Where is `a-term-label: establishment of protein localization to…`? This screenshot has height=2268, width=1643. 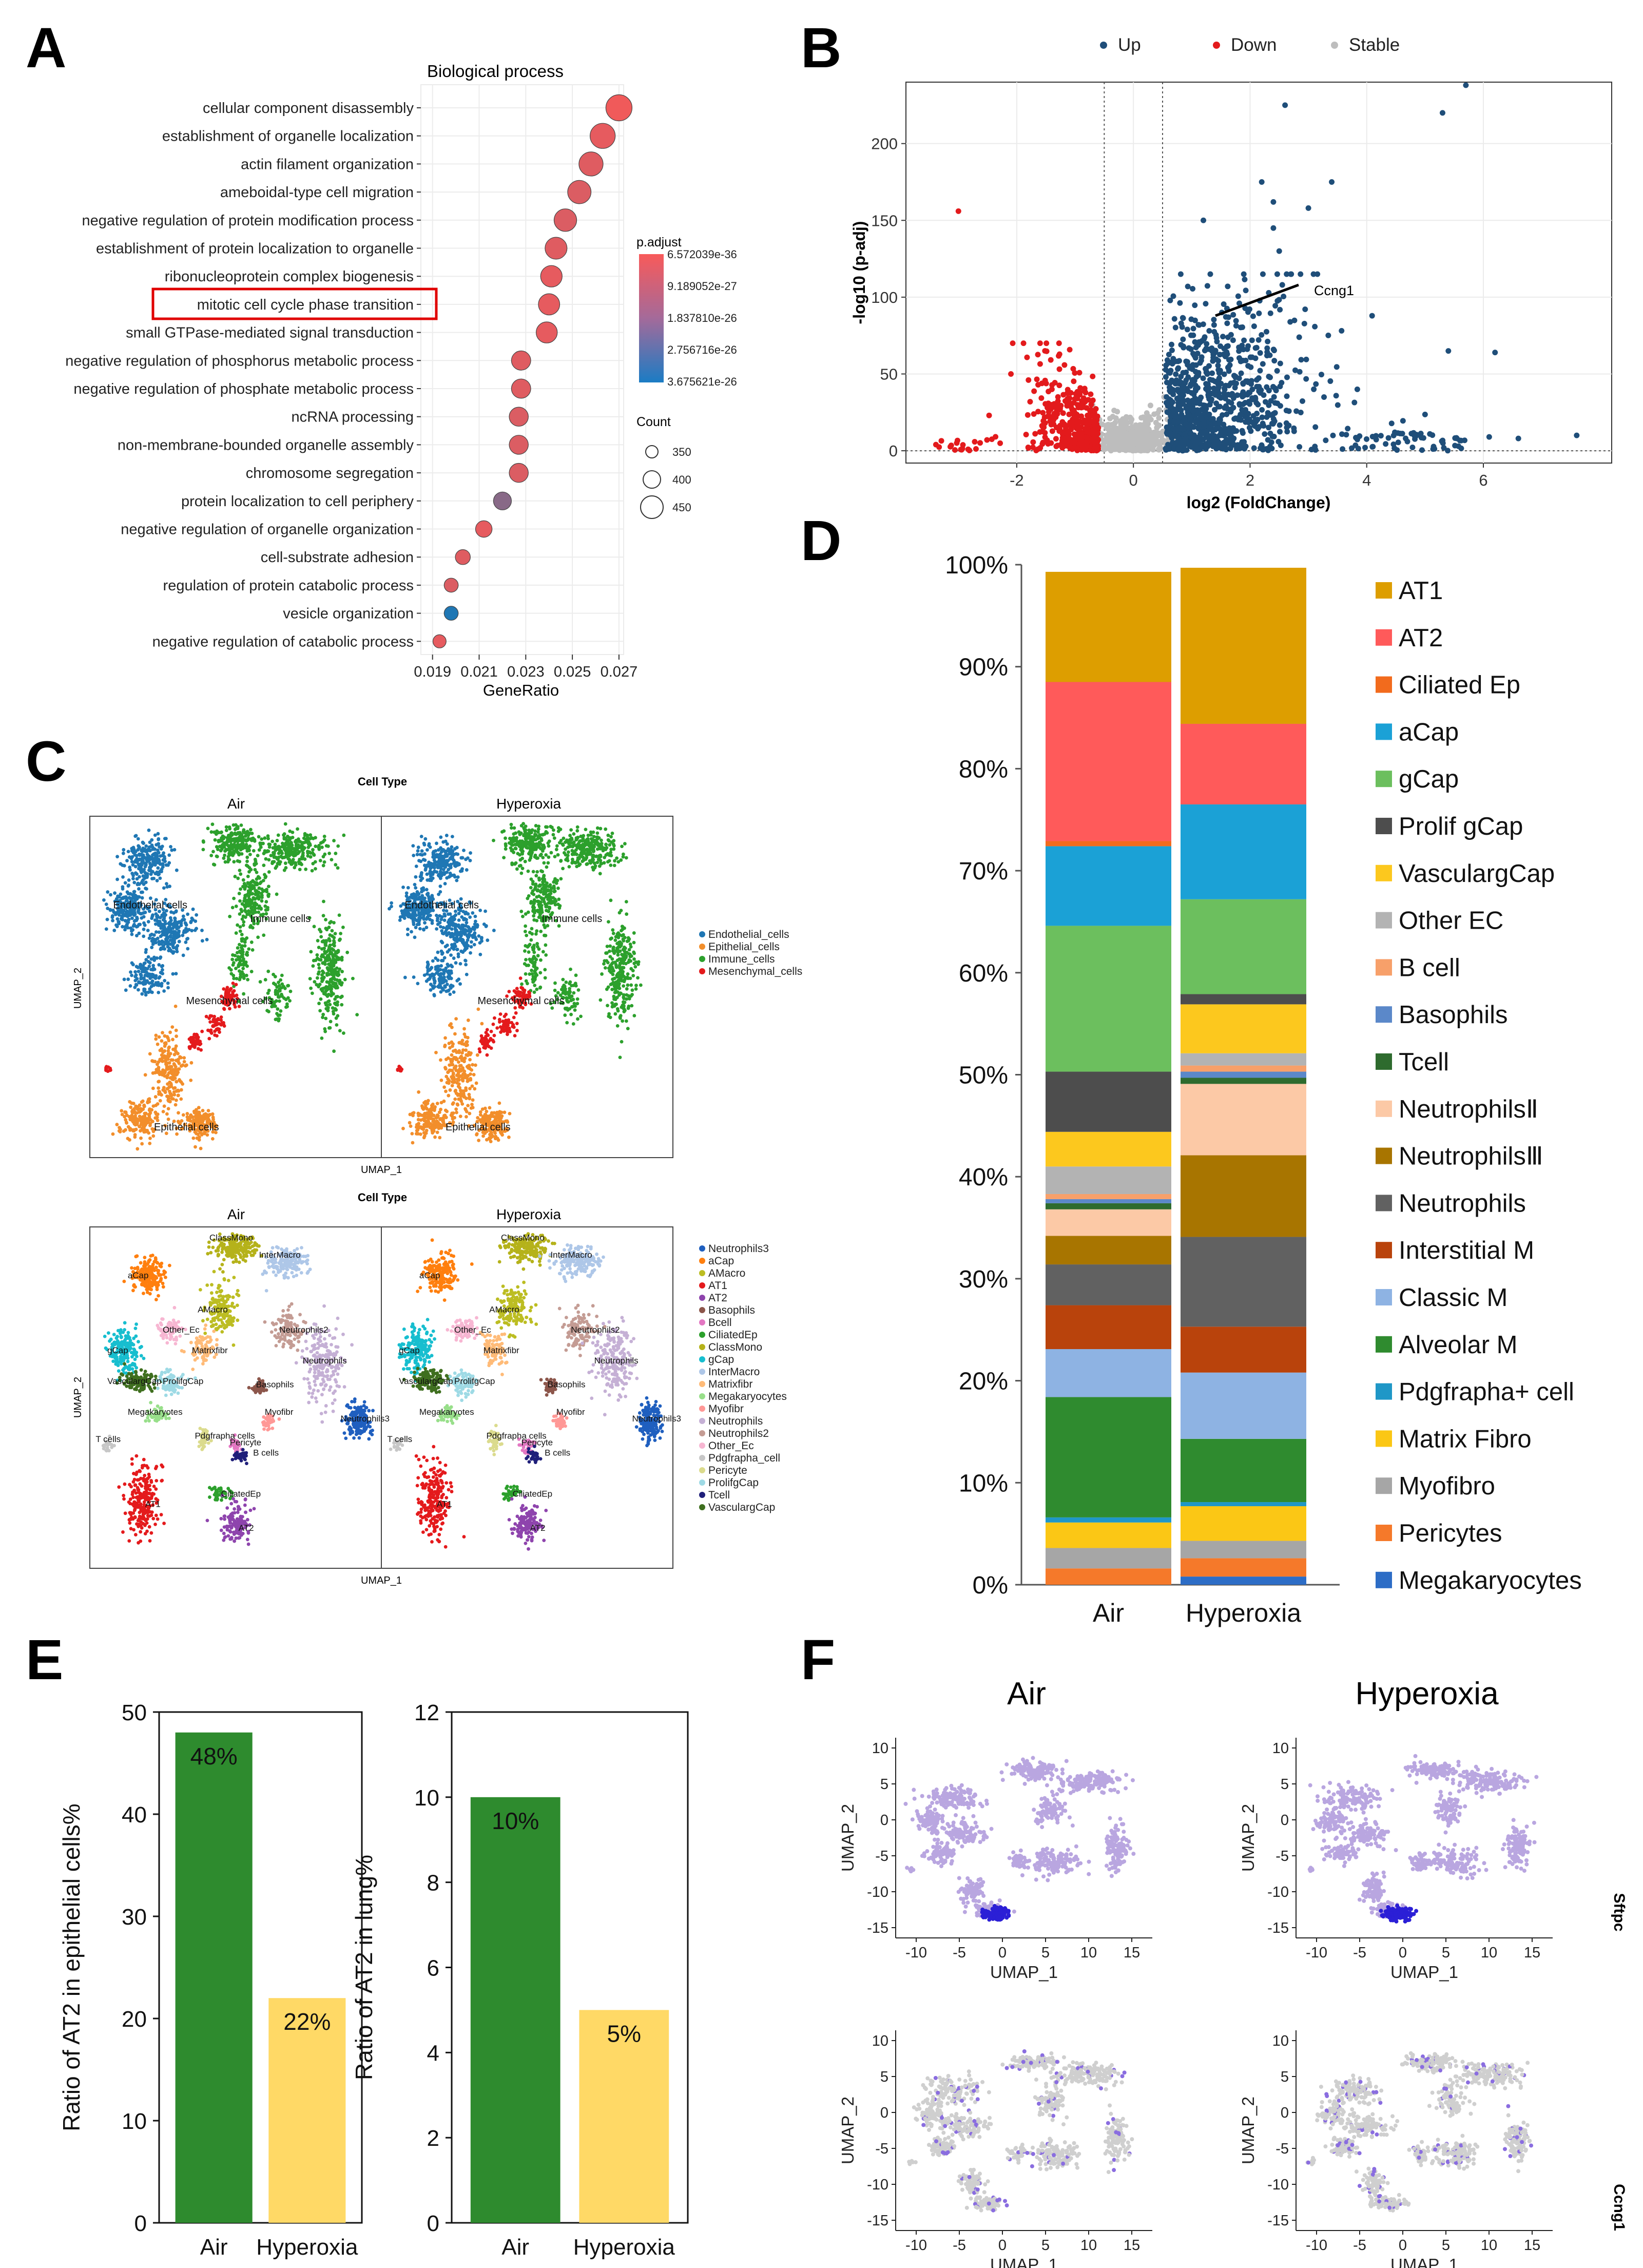 a-term-label: establishment of protein localization to… is located at coordinates (255, 249).